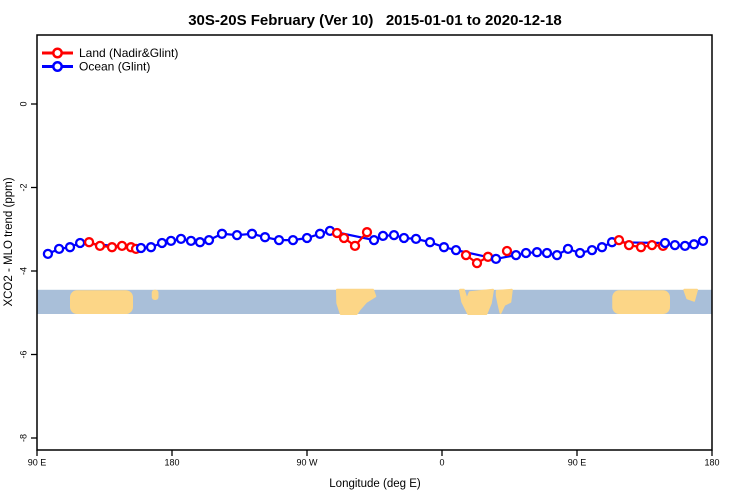 Image resolution: width=750 pixels, height=500 pixels. What do you see at coordinates (641, 302) in the screenshot?
I see `map-land-australia-east` at bounding box center [641, 302].